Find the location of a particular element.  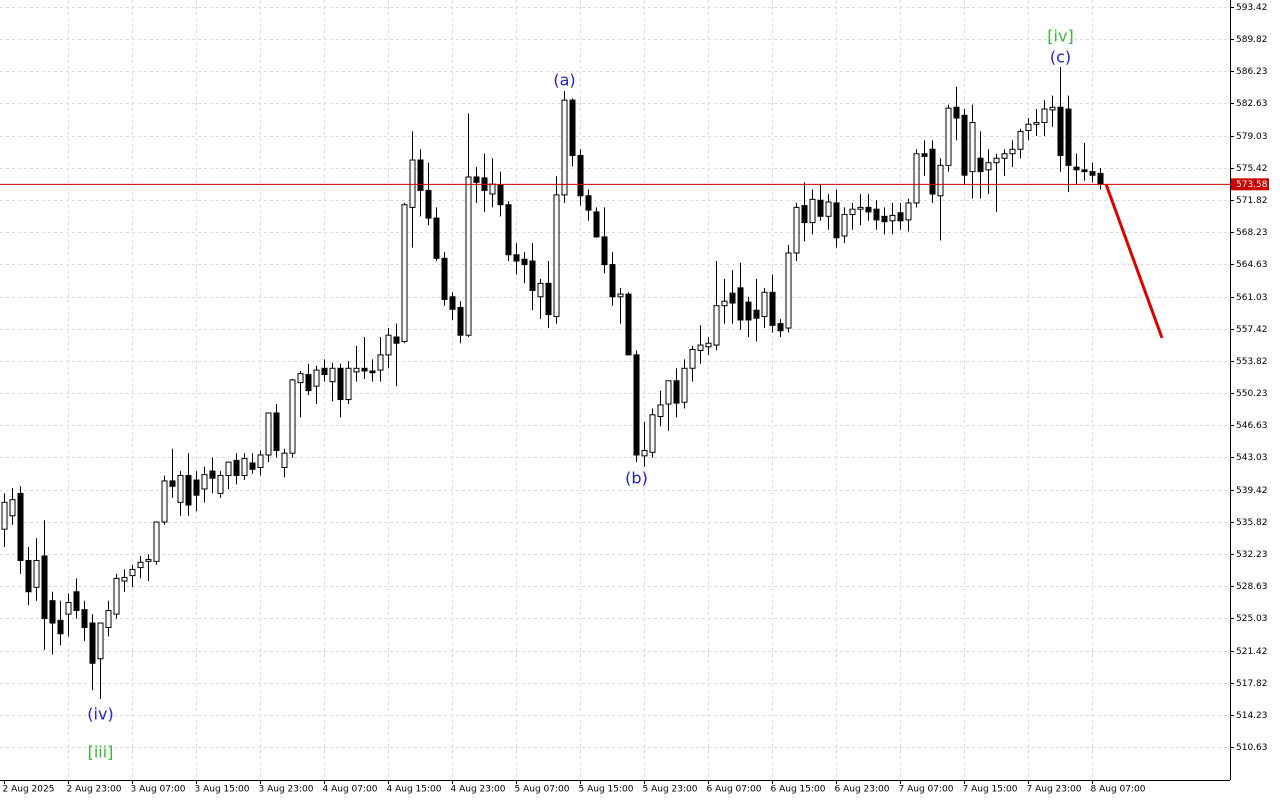

x-tick-label: 3 Aug 07:00 is located at coordinates (158, 790).